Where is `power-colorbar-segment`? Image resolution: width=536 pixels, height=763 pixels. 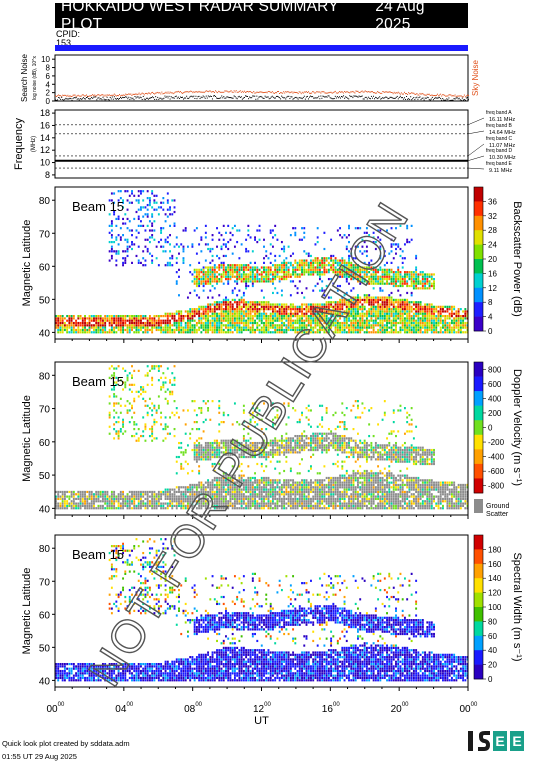
power-colorbar-segment is located at coordinates (478, 295).